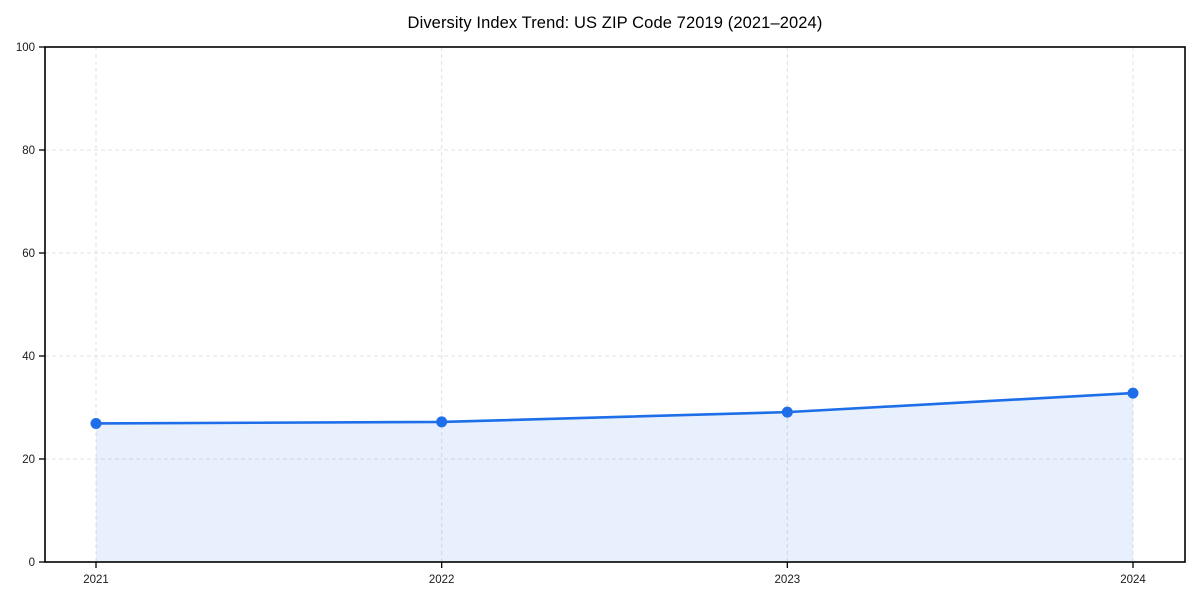 This screenshot has height=600, width=1200. Describe the element at coordinates (1133, 580) in the screenshot. I see `x-tick-label: 2024` at that location.